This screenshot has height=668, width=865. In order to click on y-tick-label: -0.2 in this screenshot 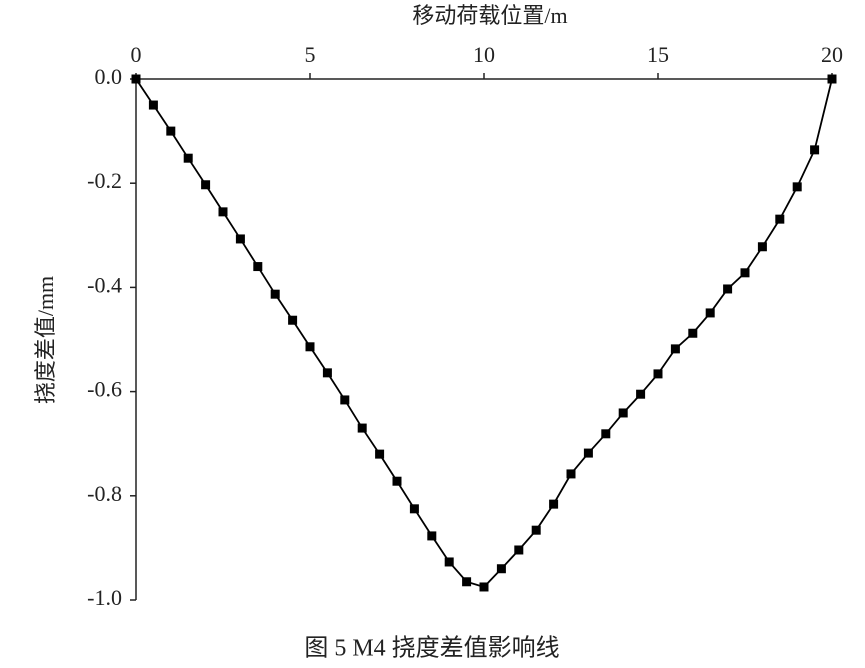, I will do `click(104, 180)`.